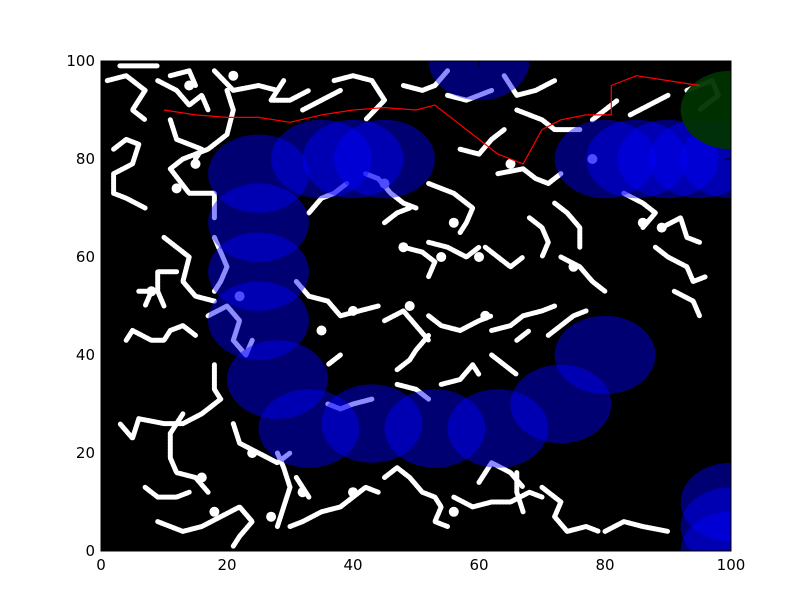  Describe the element at coordinates (705, 110) in the screenshot. I see `goal-circle` at that location.